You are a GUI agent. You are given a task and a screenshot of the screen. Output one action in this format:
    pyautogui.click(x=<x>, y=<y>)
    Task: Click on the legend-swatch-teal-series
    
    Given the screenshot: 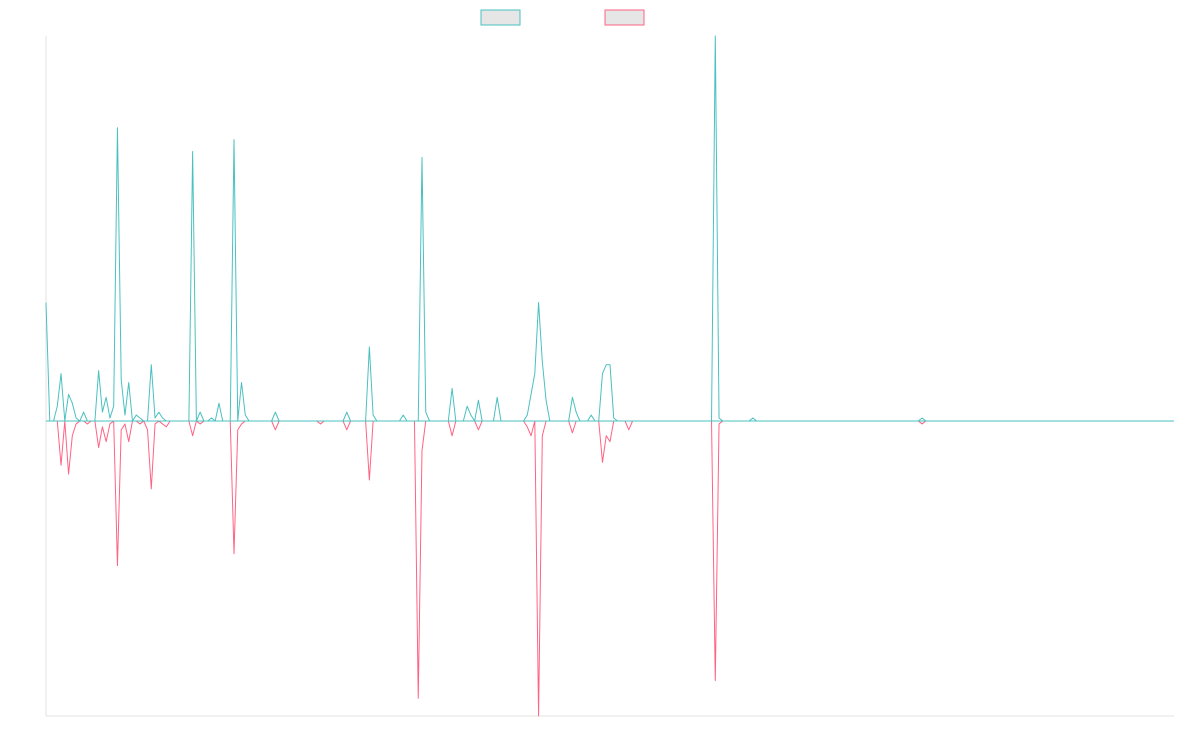 What is the action you would take?
    pyautogui.click(x=500, y=17)
    